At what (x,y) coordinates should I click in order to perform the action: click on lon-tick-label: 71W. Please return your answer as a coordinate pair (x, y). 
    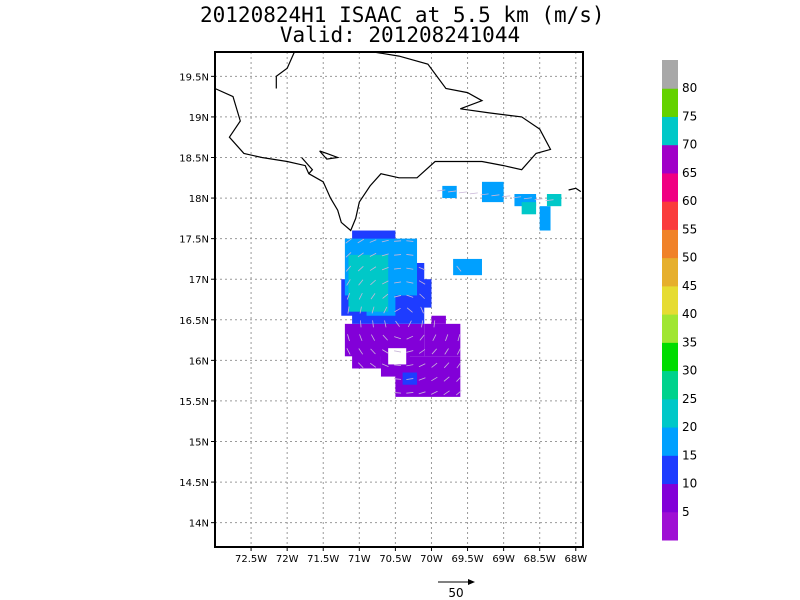
    Looking at the image, I should click on (359, 559).